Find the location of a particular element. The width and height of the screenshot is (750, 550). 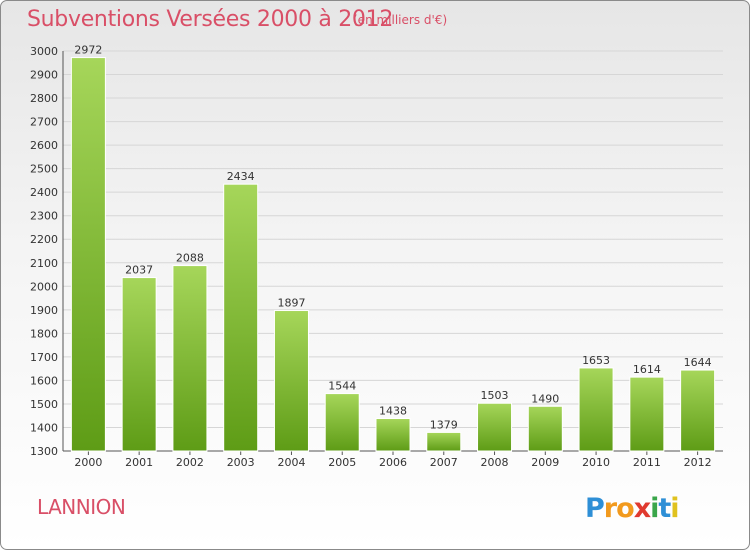

bar-2009 is located at coordinates (545, 428).